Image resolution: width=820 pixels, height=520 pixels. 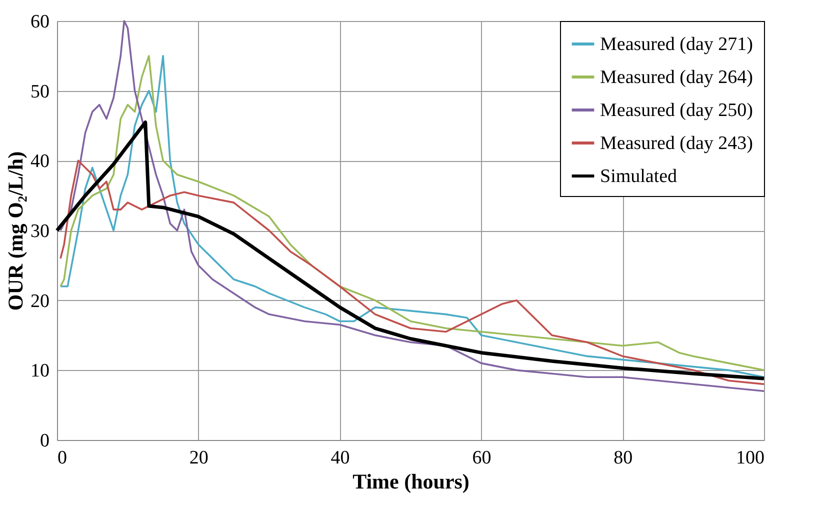 I want to click on x-axis-title: Time (hours), so click(x=411, y=482).